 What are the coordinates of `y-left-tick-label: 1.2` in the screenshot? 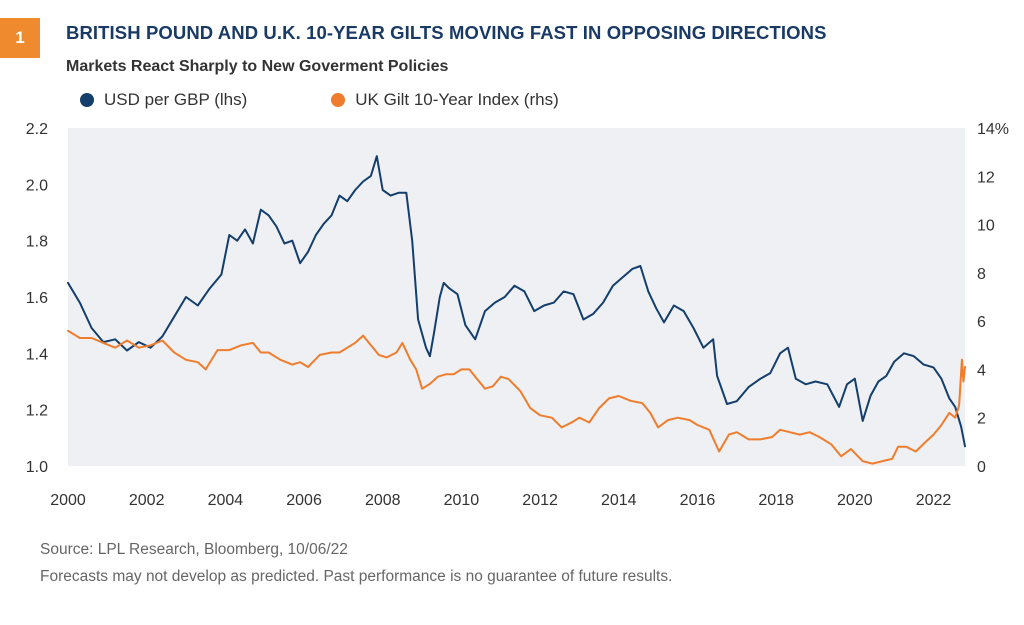 It's located at (37, 411).